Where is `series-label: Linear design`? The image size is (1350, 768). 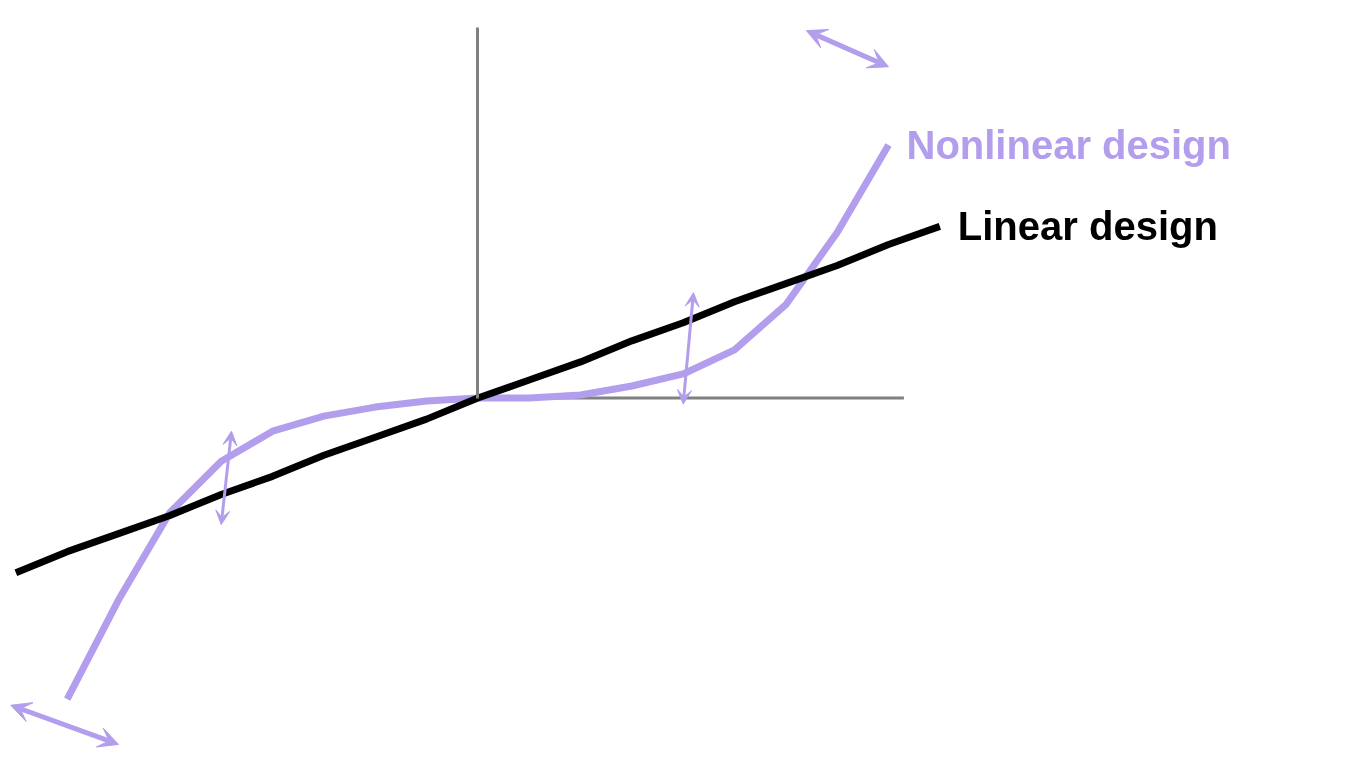
series-label: Linear design is located at coordinates (1087, 226).